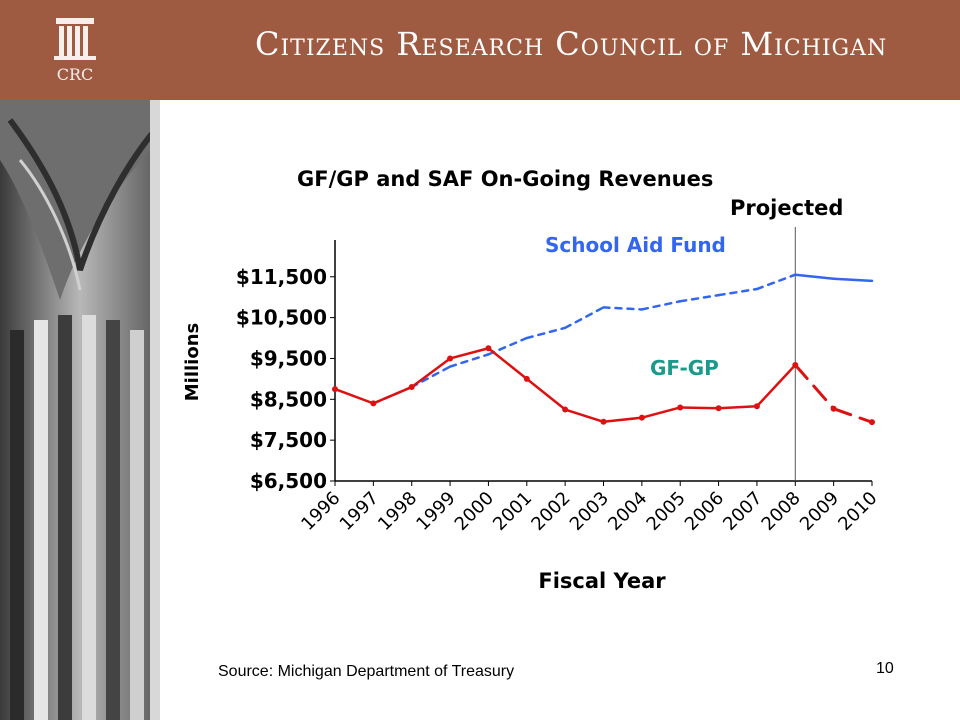  Describe the element at coordinates (359, 511) in the screenshot. I see `x-tick-label: 1997` at that location.